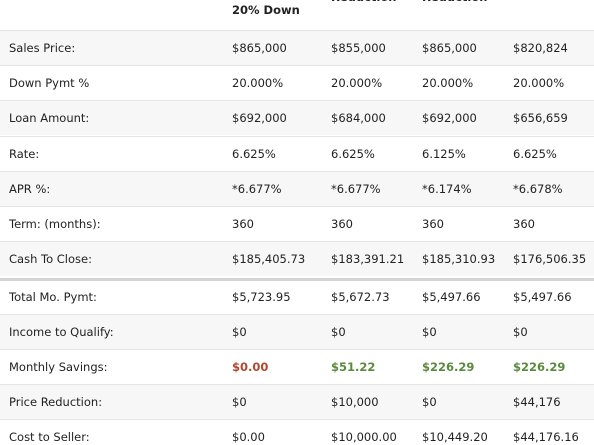 Image resolution: width=594 pixels, height=445 pixels. What do you see at coordinates (49, 118) in the screenshot?
I see `row-label: Loan Amount:` at bounding box center [49, 118].